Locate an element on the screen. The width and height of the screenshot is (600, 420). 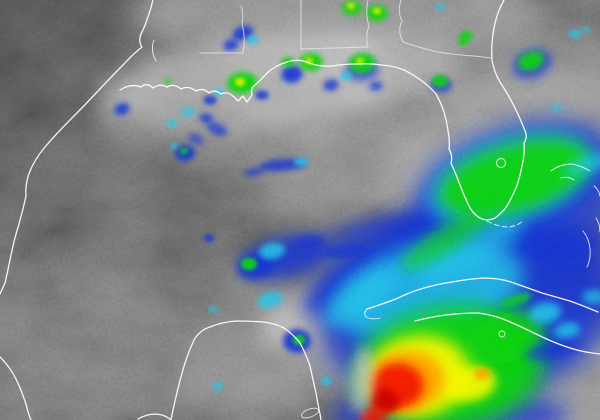
yucatan-lagoon-outline is located at coordinates (310, 413).